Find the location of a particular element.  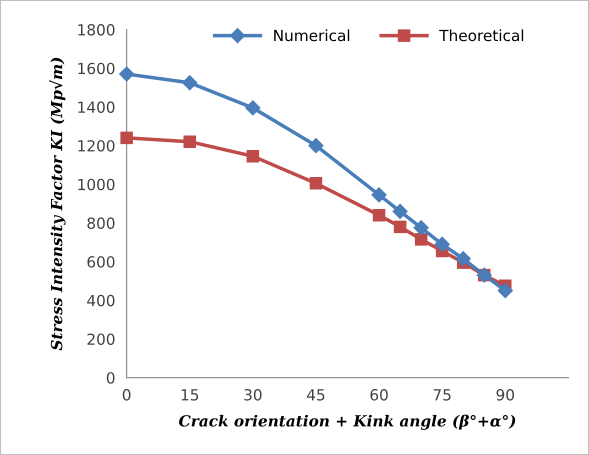

x-tick-label: 75 is located at coordinates (442, 395).